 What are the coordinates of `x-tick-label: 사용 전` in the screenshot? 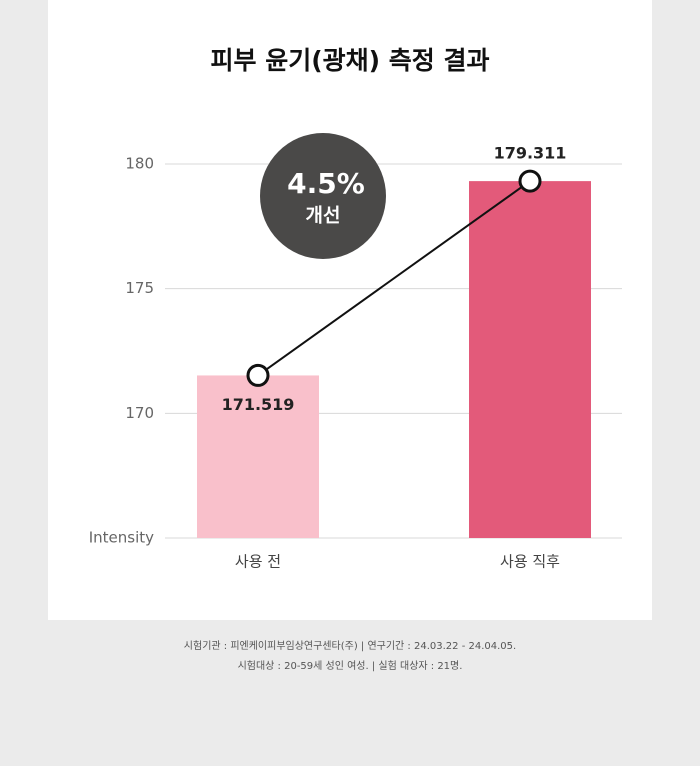 It's located at (258, 562).